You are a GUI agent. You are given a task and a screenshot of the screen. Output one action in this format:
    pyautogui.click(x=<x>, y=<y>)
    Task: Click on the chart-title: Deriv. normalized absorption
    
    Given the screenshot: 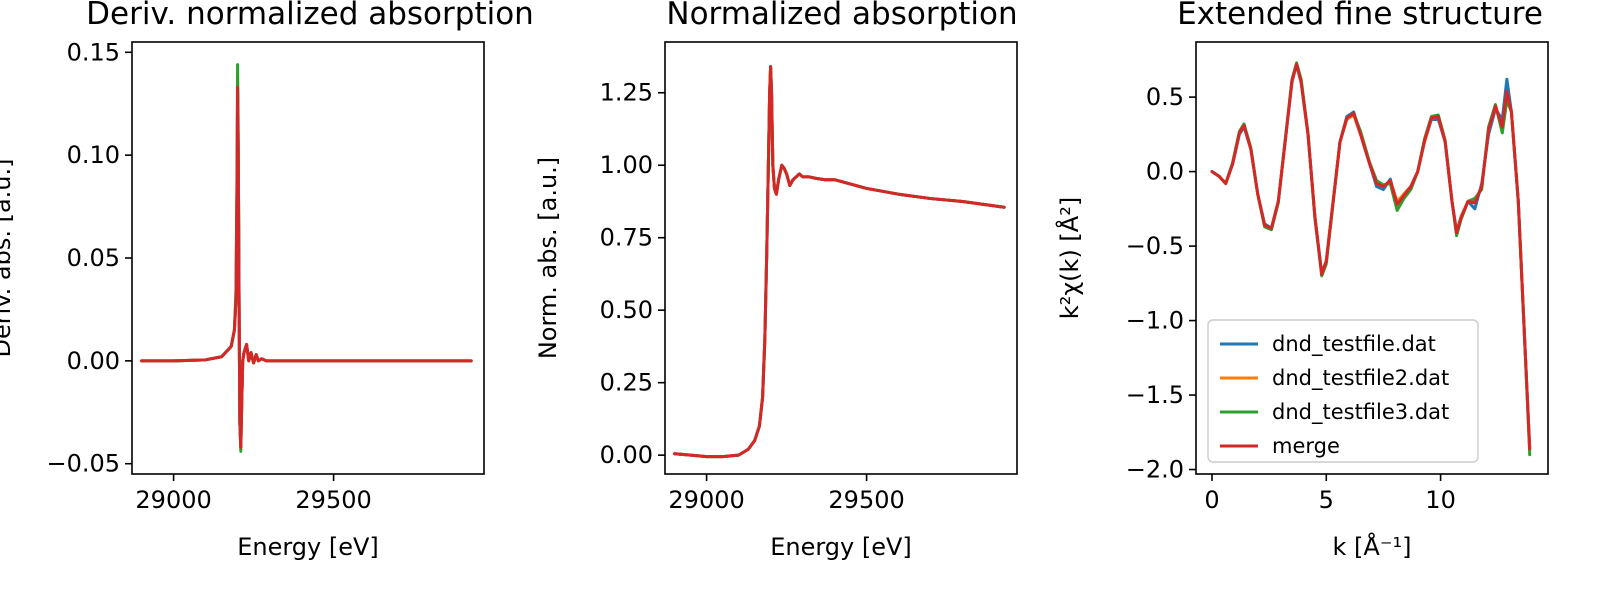 What is the action you would take?
    pyautogui.click(x=310, y=16)
    